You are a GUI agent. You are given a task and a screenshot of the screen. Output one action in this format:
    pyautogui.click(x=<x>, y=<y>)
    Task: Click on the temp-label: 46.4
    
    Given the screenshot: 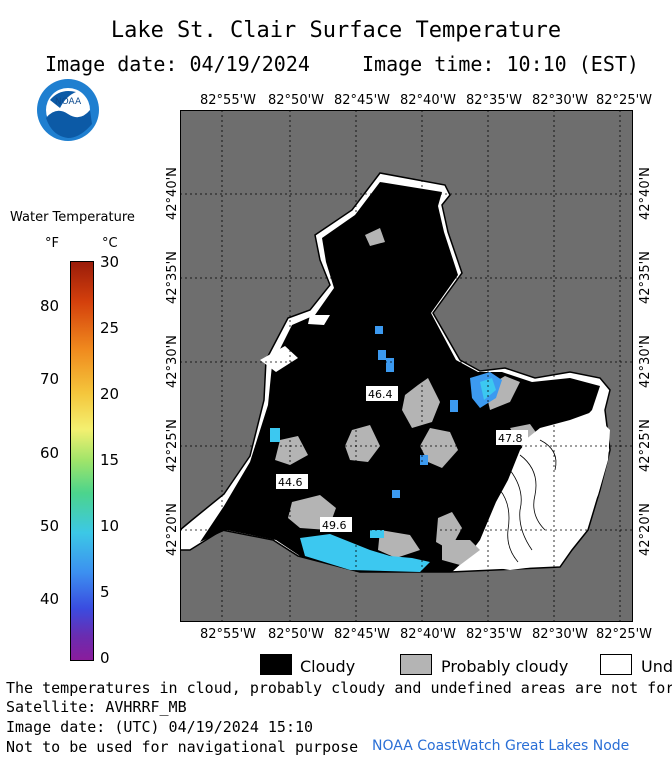 What is the action you would take?
    pyautogui.click(x=380, y=394)
    